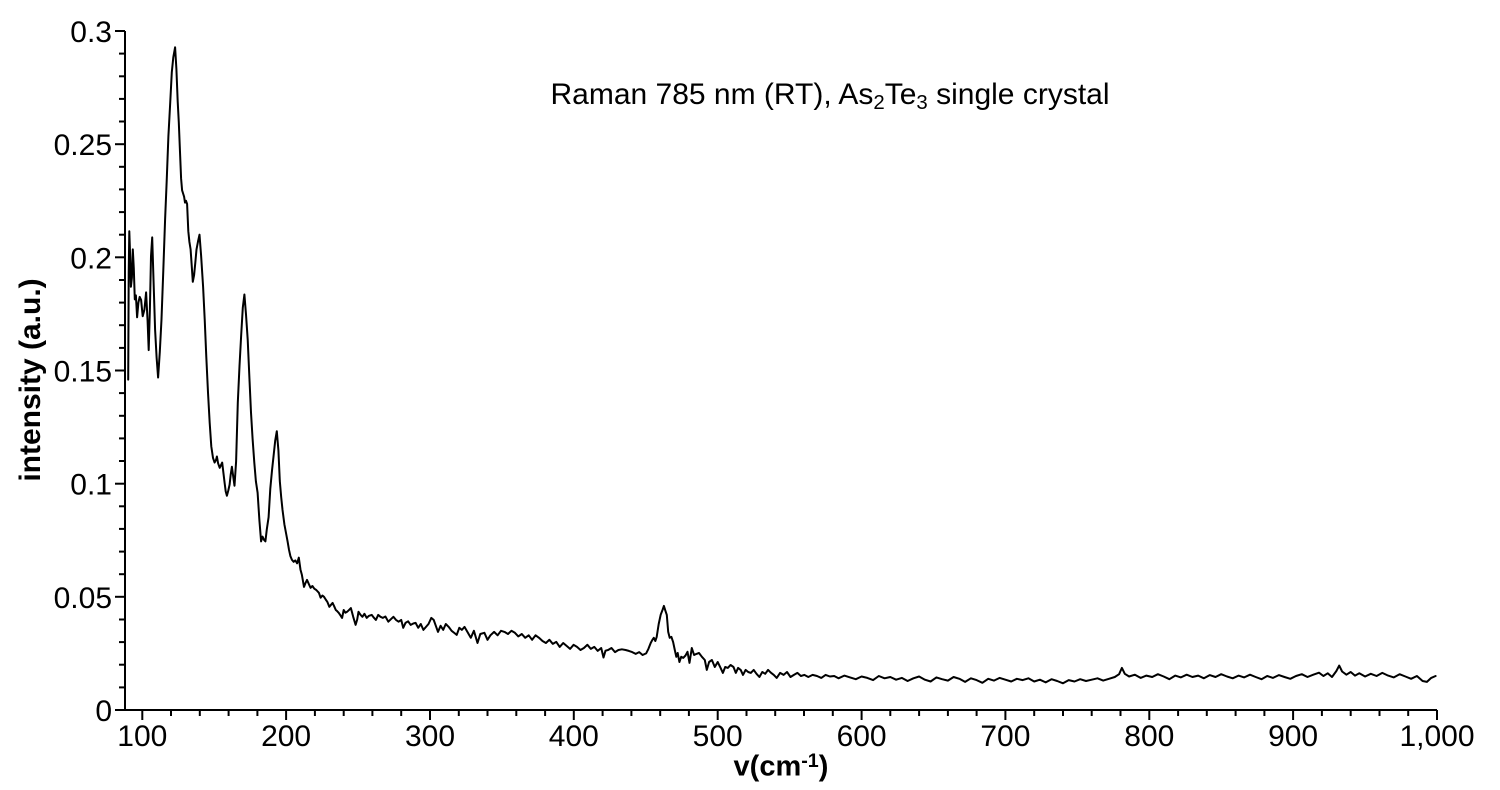 The height and width of the screenshot is (790, 1500). What do you see at coordinates (30, 380) in the screenshot?
I see `y-axis-label: intensity (a.u.)` at bounding box center [30, 380].